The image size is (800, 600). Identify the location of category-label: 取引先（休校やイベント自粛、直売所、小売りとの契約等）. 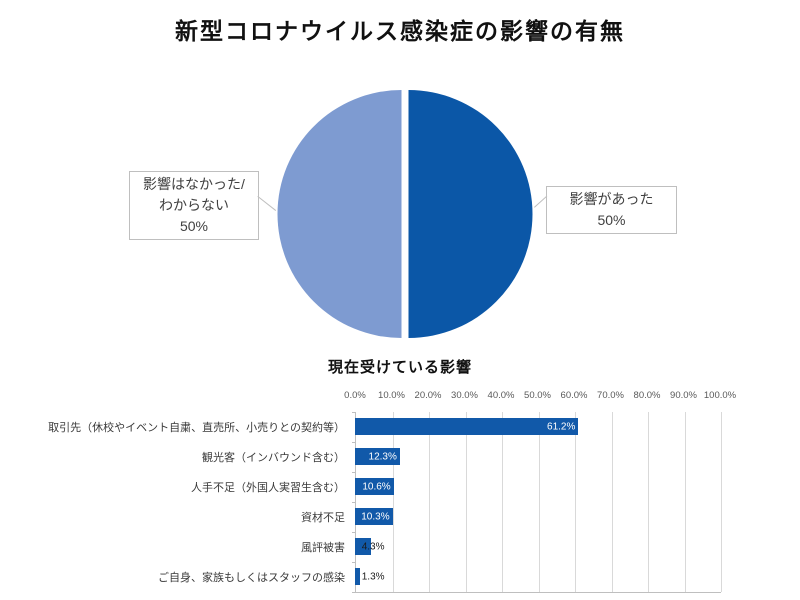
(196, 428).